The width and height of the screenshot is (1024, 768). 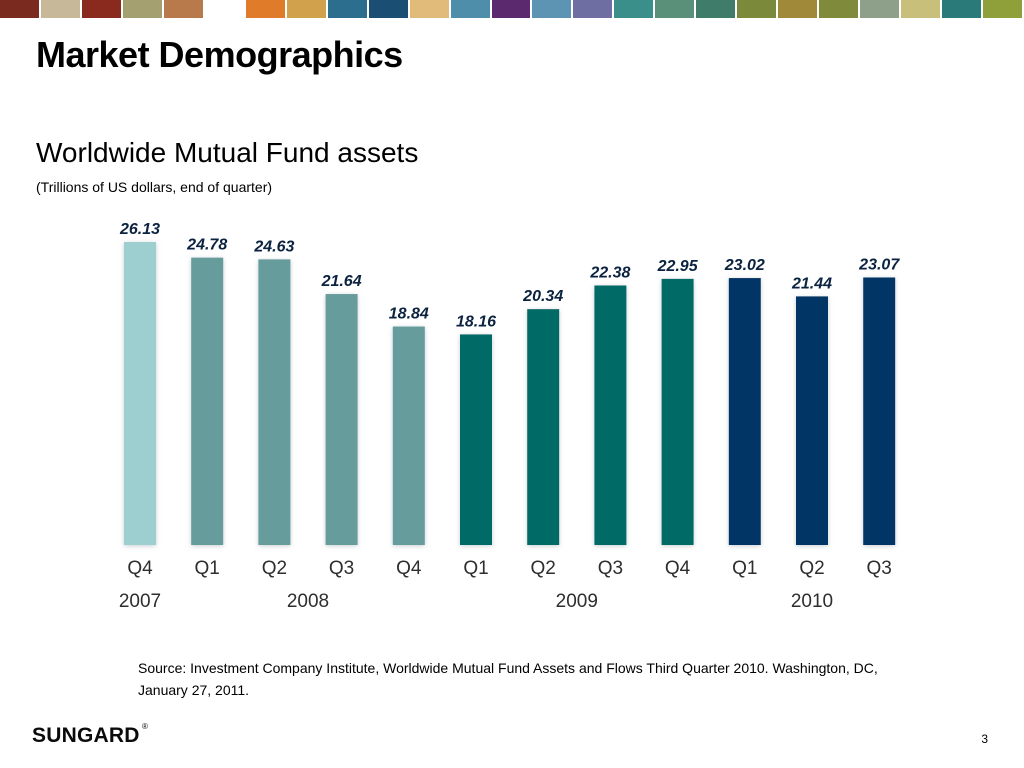 What do you see at coordinates (86, 735) in the screenshot?
I see `sungard-logo: SUNGARD` at bounding box center [86, 735].